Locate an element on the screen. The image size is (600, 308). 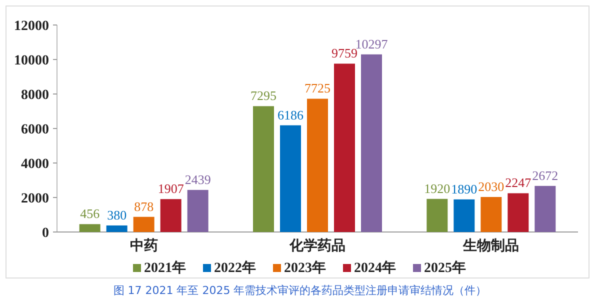
legend-label: 2025年 is located at coordinates (445, 268).